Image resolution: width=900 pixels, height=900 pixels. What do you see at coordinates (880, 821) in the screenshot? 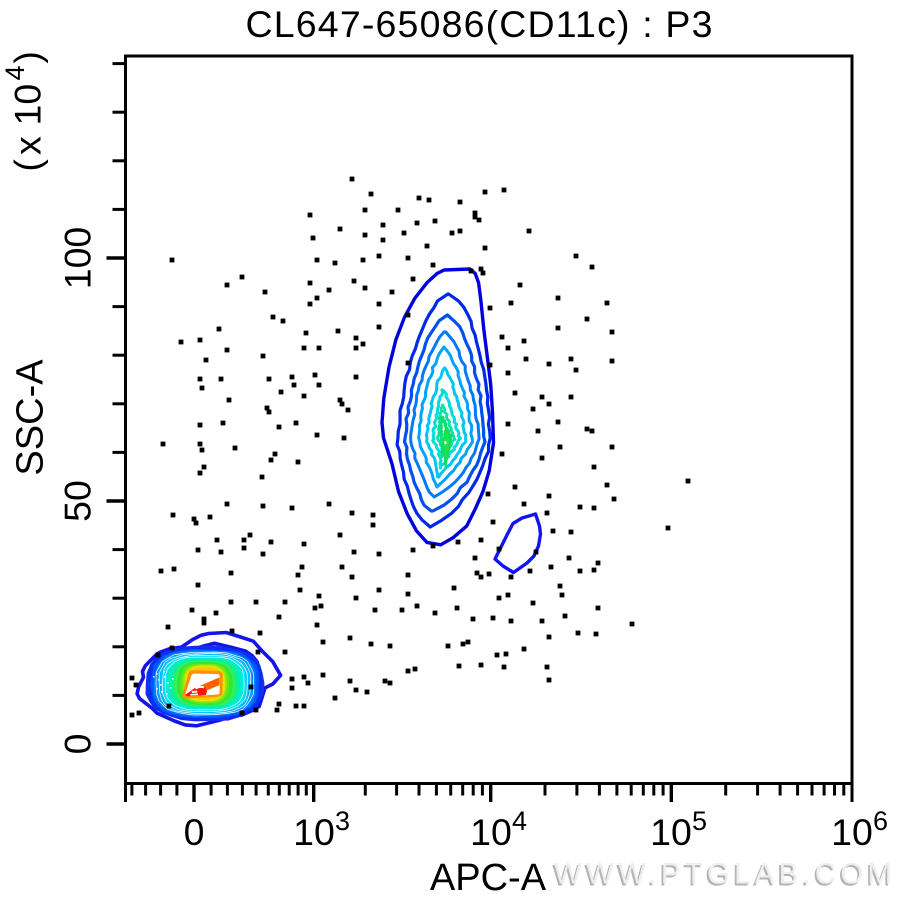
I see `svg-text: 6` at bounding box center [880, 821].